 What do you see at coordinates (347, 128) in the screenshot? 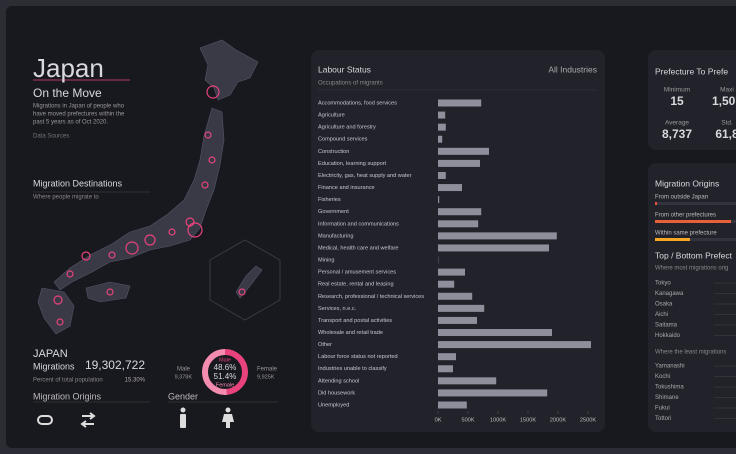
I see `y-tick-label: Agriculture and forestry` at bounding box center [347, 128].